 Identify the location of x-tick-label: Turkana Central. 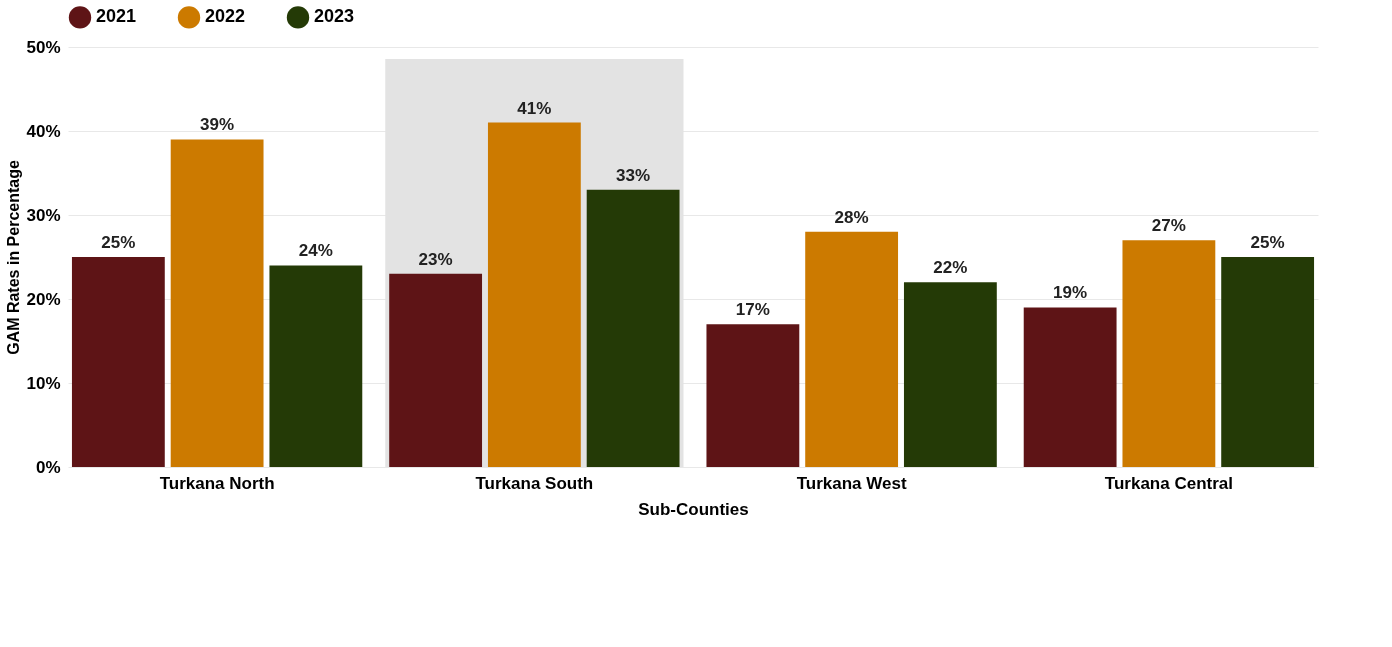
(1168, 483).